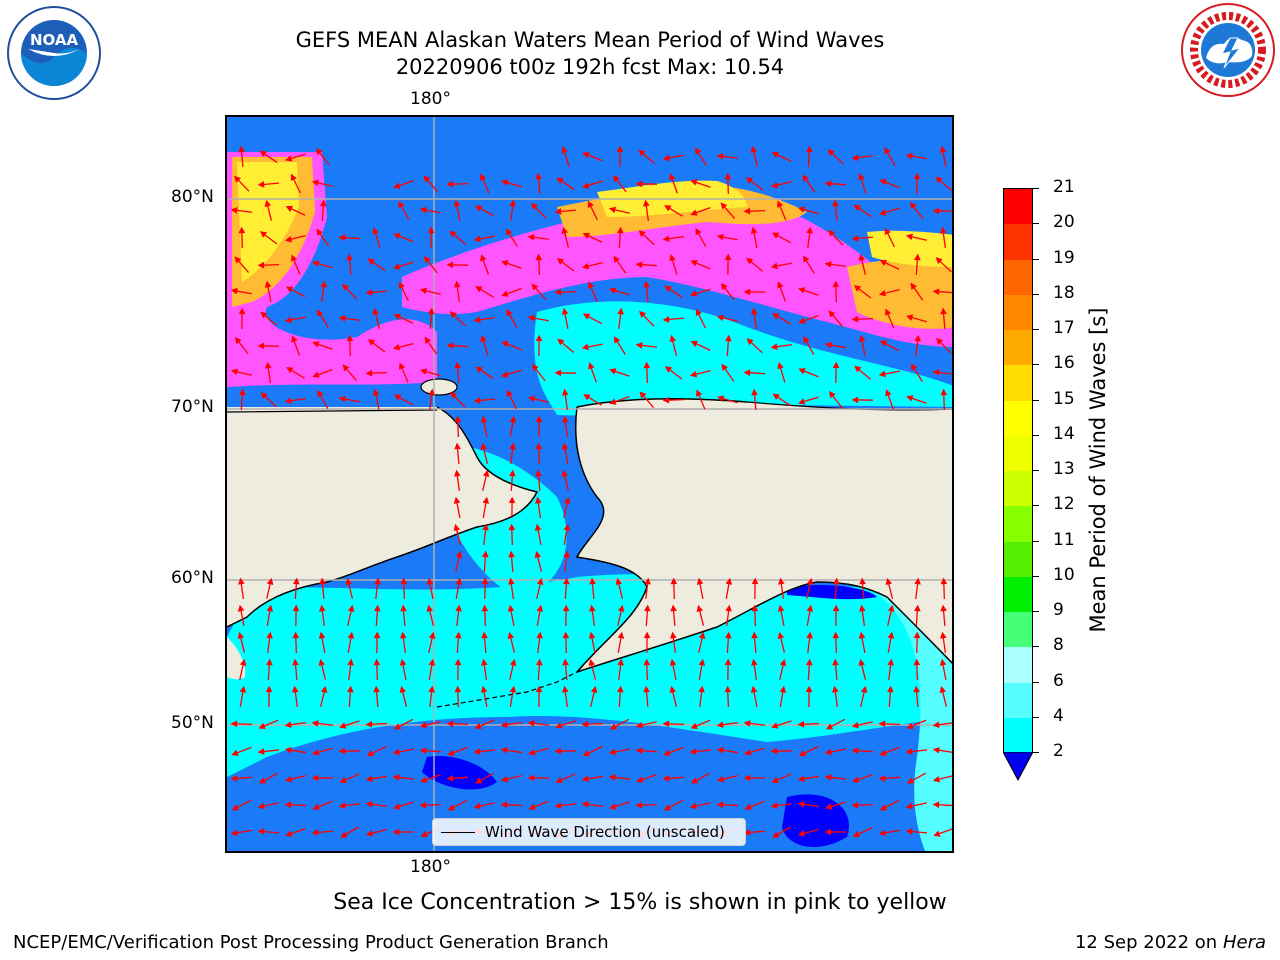  What do you see at coordinates (1058, 715) in the screenshot?
I see `colorbar-tick-label: 4` at bounding box center [1058, 715].